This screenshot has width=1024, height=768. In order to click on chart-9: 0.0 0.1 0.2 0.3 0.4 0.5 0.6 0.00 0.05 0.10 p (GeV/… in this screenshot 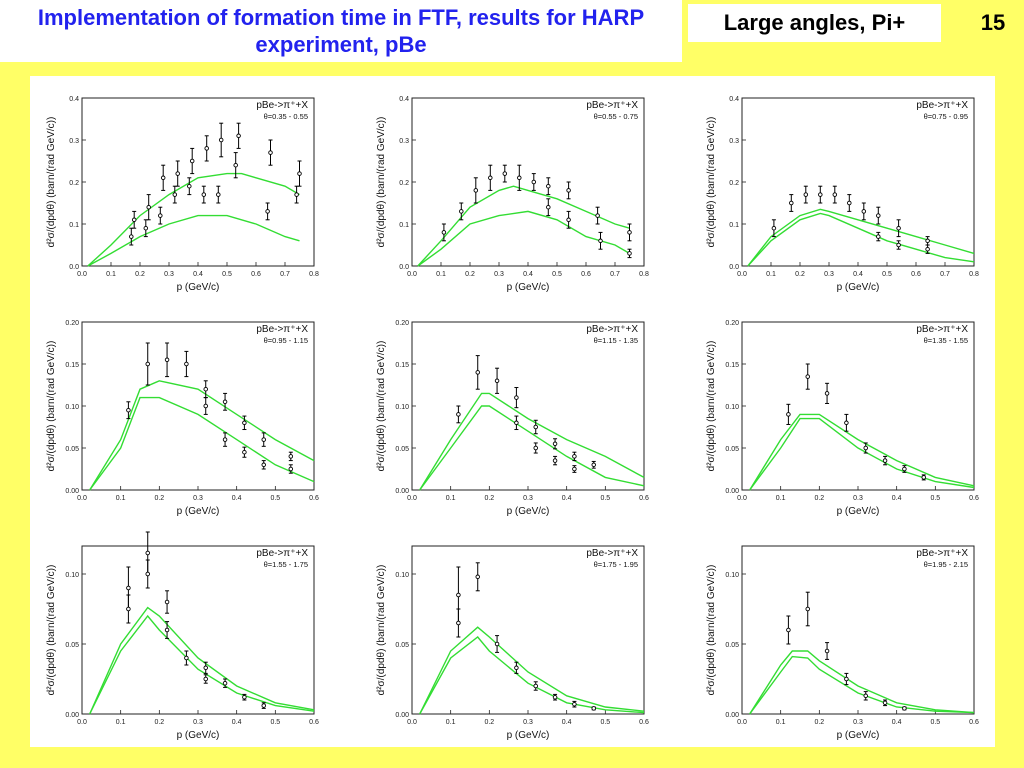, I will do `click(842, 643)`.